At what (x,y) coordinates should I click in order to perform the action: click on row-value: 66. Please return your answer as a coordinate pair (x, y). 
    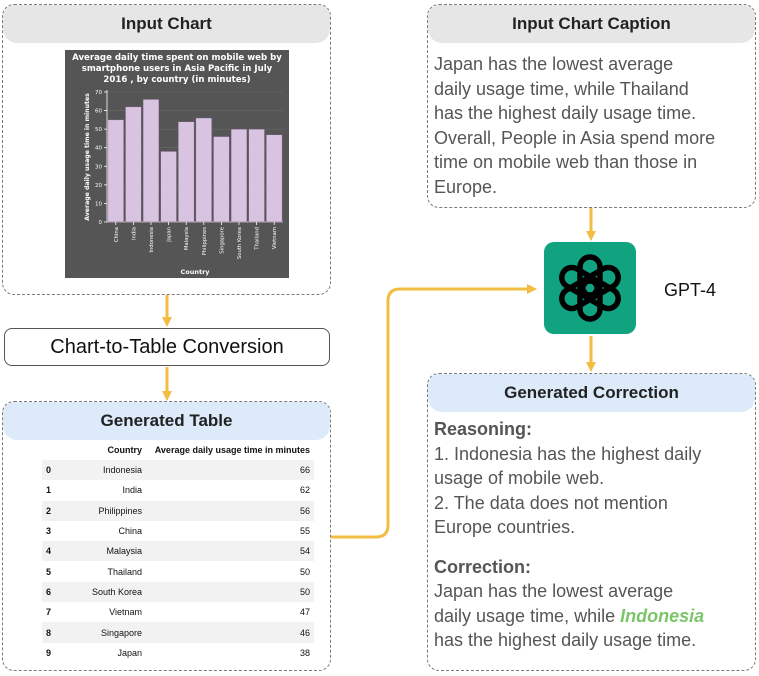
    Looking at the image, I should click on (304, 470).